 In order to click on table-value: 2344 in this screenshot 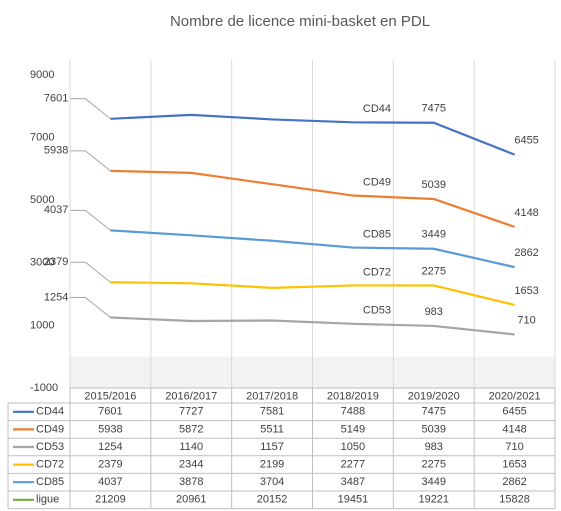, I will do `click(191, 465)`.